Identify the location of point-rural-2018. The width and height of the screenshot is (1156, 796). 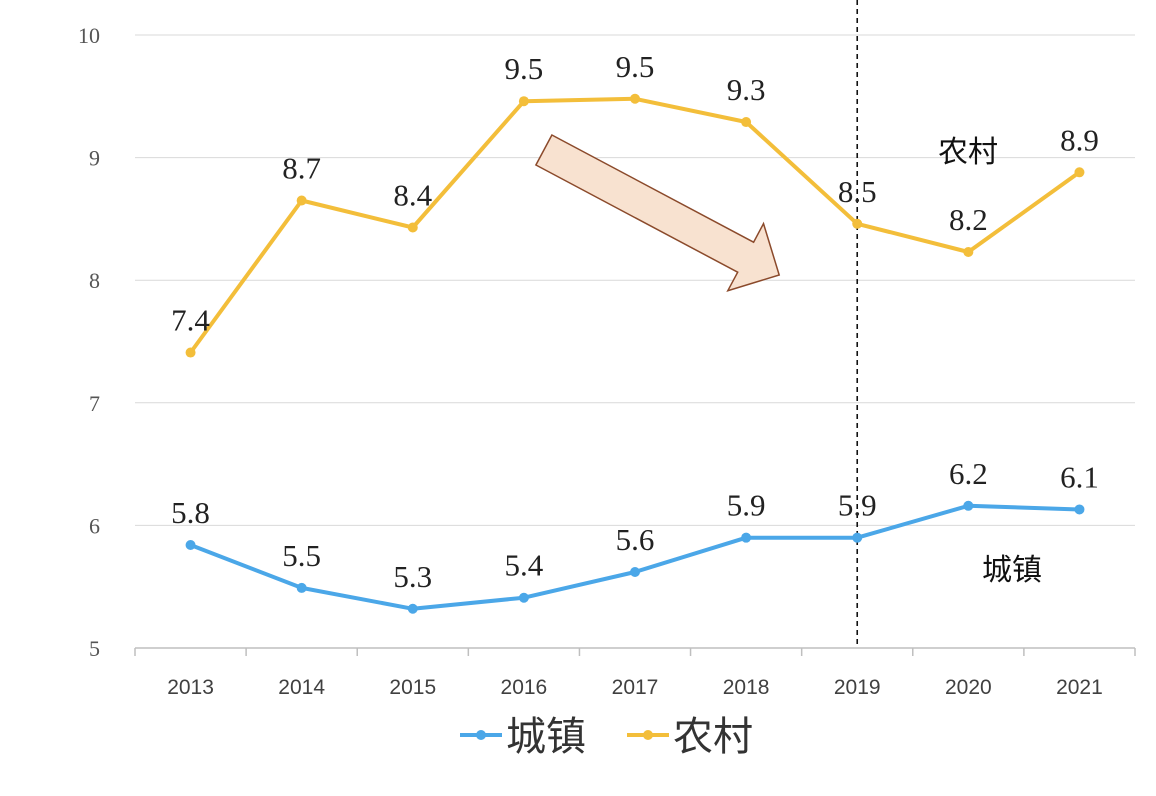
(746, 122).